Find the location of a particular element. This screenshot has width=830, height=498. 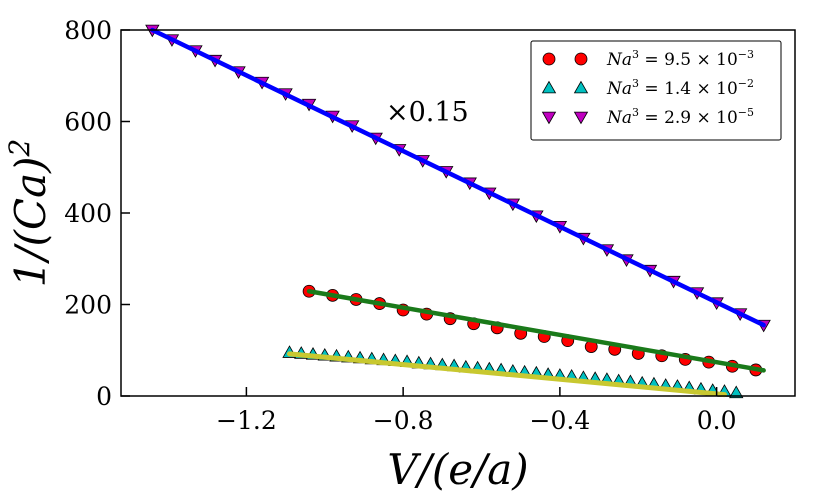

y-axis-label: 1/(Ca)2 is located at coordinates (29, 213).